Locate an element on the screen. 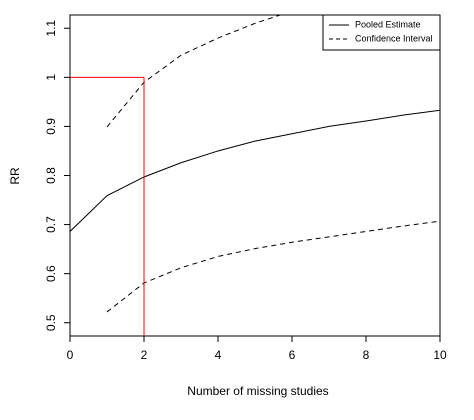 The width and height of the screenshot is (474, 420). x-tick-label: 0 is located at coordinates (70, 355).